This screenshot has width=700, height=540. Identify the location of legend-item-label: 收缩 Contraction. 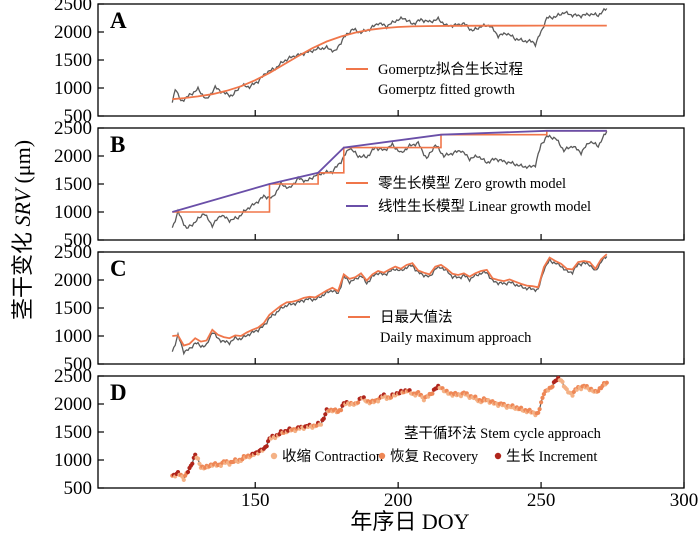
(333, 456).